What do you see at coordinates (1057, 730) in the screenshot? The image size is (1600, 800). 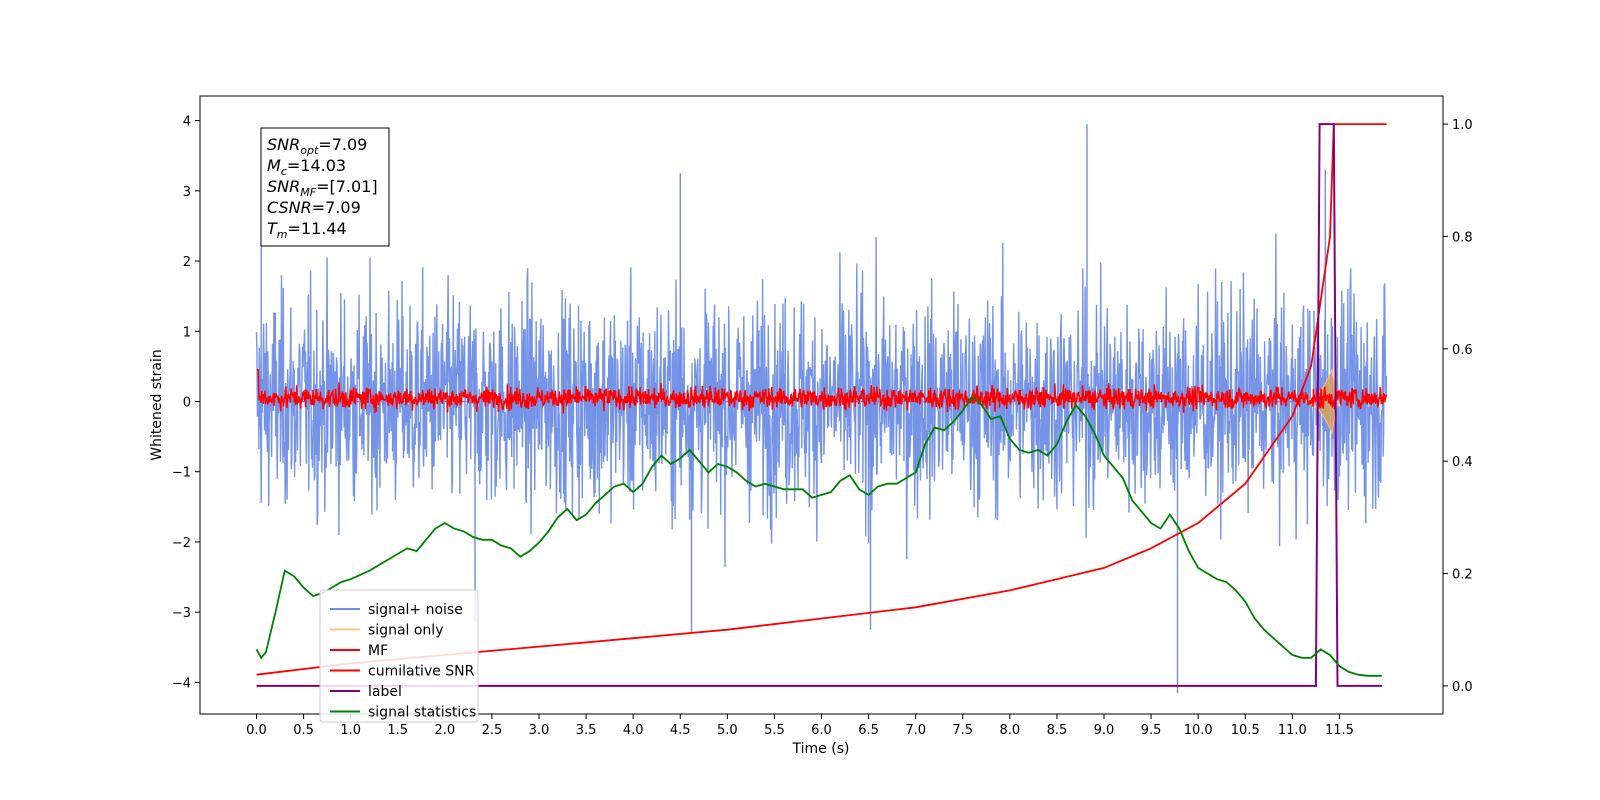 I see `x-tick-label: 8.5` at bounding box center [1057, 730].